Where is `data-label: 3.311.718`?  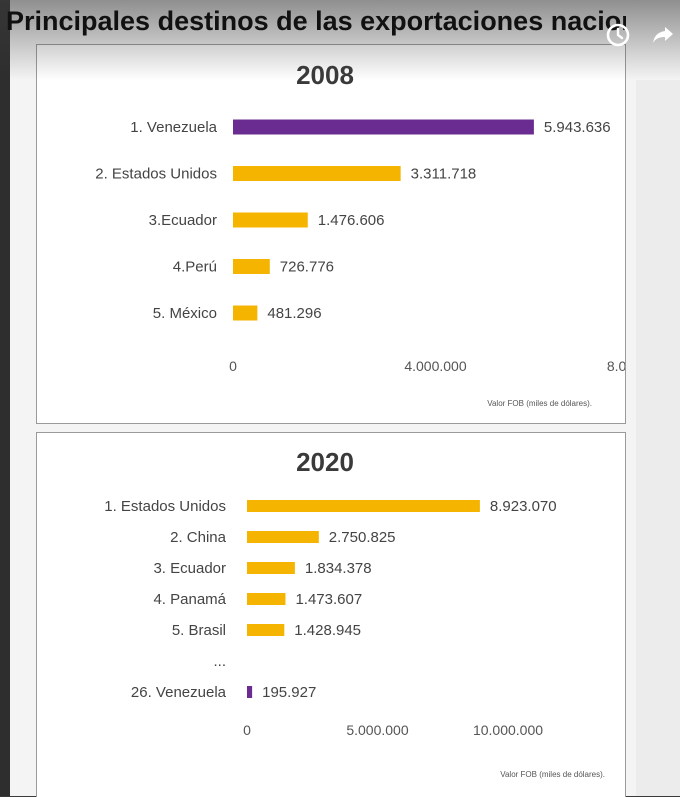
data-label: 3.311.718 is located at coordinates (444, 174).